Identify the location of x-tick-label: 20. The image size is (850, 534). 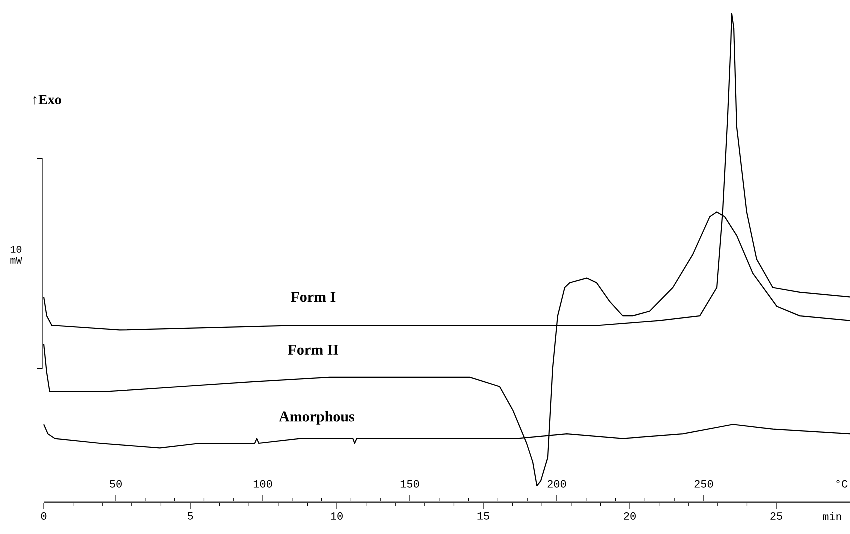
(630, 516).